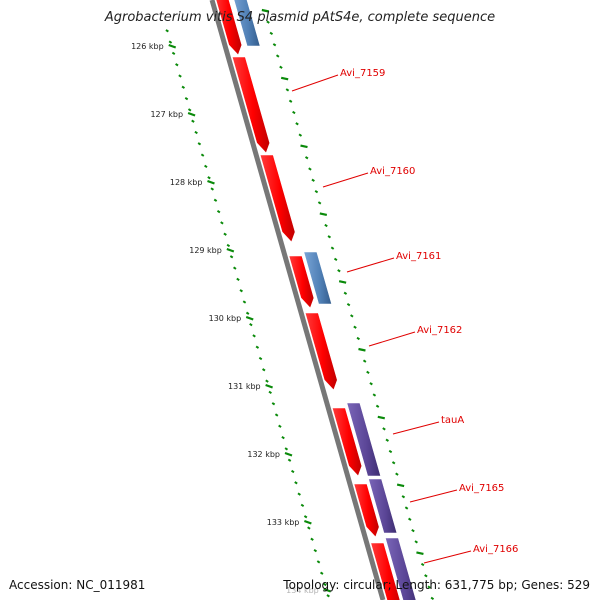 The width and height of the screenshot is (600, 600). What do you see at coordinates (392, 171) in the screenshot?
I see `gene-label: Avi_7160` at bounding box center [392, 171].